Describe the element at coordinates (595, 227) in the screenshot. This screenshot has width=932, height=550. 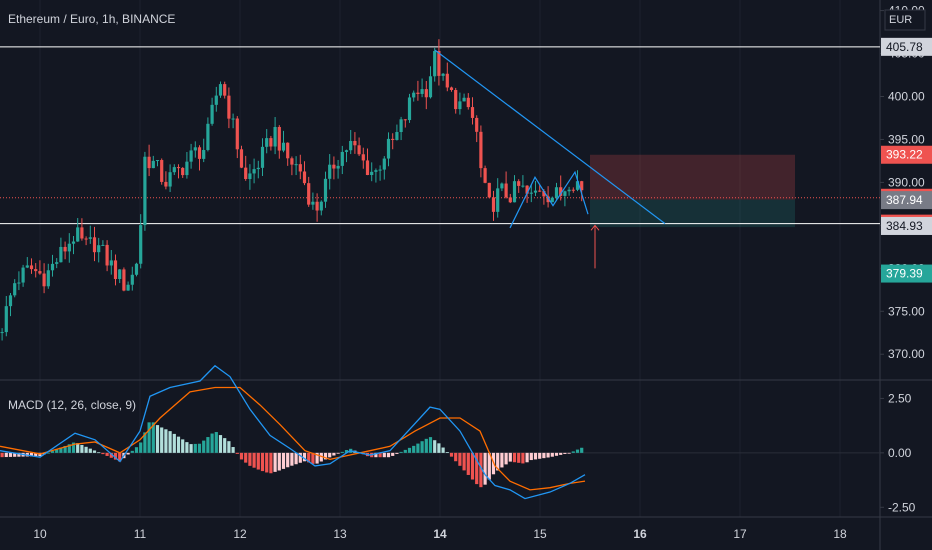
I see `arrow-head` at that location.